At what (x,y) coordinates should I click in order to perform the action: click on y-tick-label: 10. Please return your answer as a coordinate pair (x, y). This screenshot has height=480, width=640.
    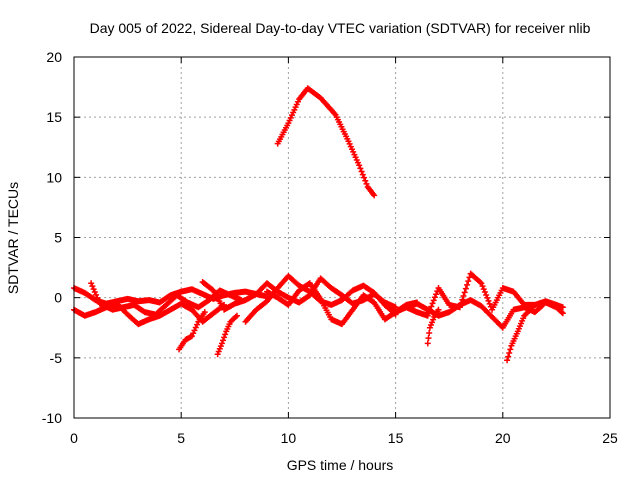
    Looking at the image, I should click on (54, 177).